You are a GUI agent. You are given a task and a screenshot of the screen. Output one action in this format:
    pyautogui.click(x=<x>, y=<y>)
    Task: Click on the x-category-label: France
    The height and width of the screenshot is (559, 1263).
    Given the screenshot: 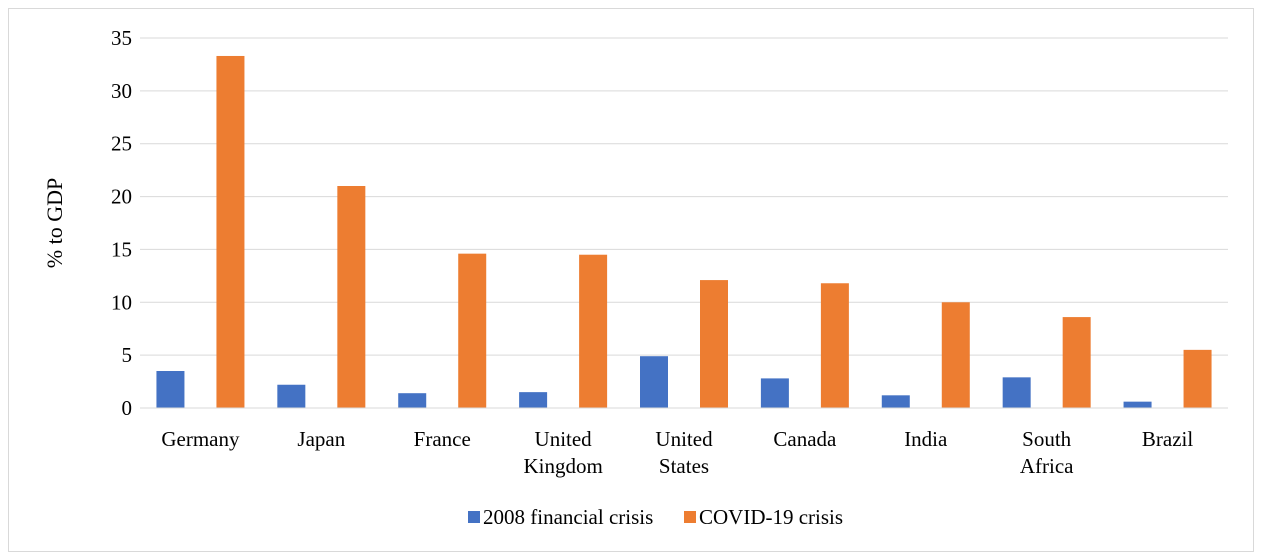 What is the action you would take?
    pyautogui.click(x=442, y=439)
    